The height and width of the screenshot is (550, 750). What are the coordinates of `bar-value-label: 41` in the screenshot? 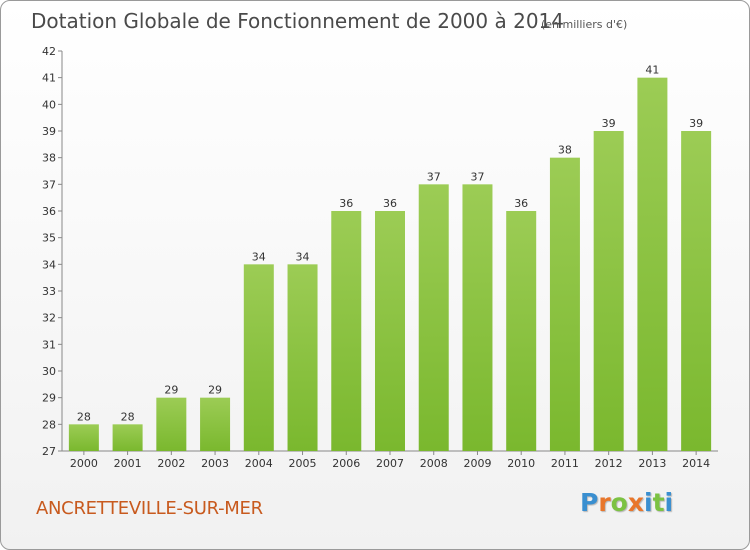 It's located at (652, 70).